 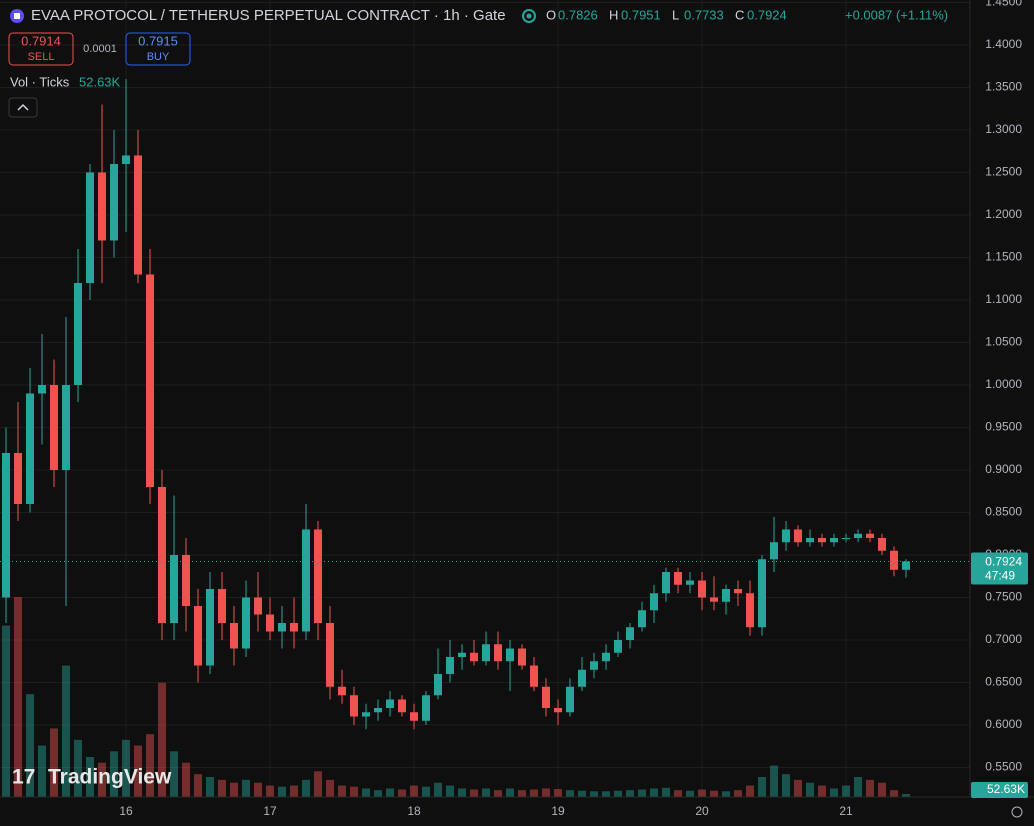 I want to click on y-tick-label: 1.3500, so click(x=1003, y=87).